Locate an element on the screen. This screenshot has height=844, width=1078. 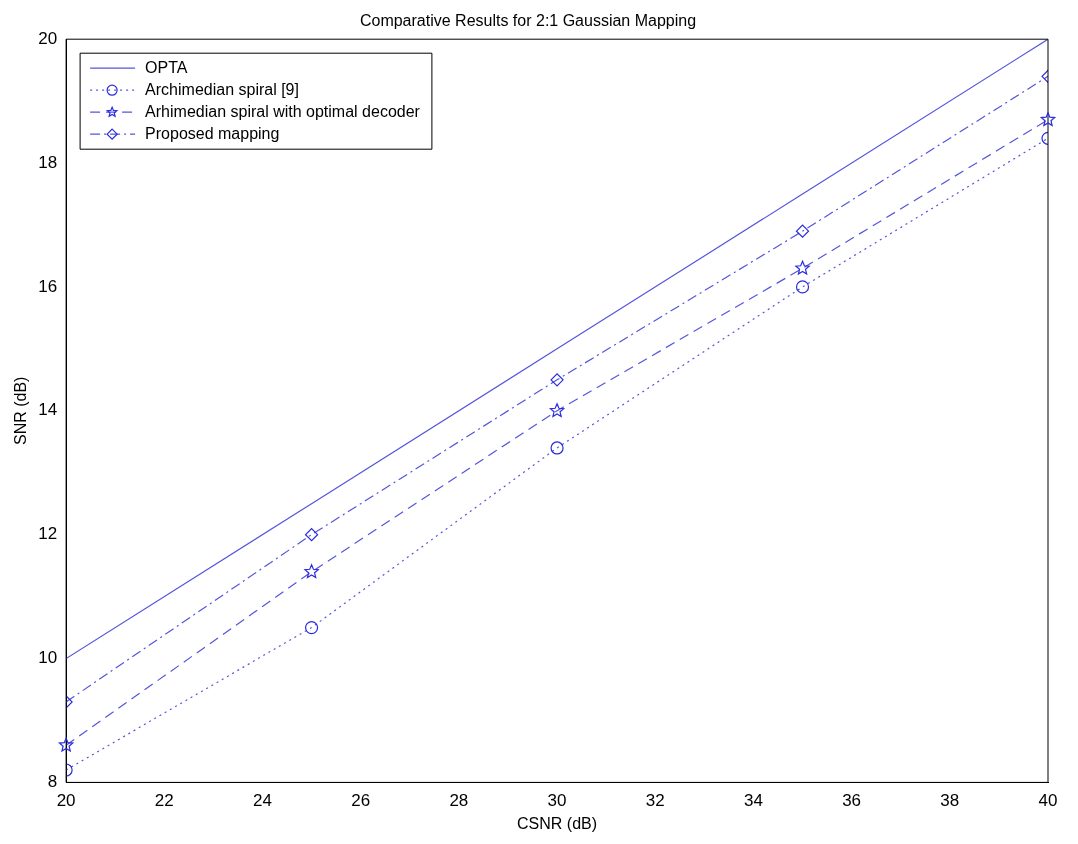
y-tick-label: 8 is located at coordinates (52, 782).